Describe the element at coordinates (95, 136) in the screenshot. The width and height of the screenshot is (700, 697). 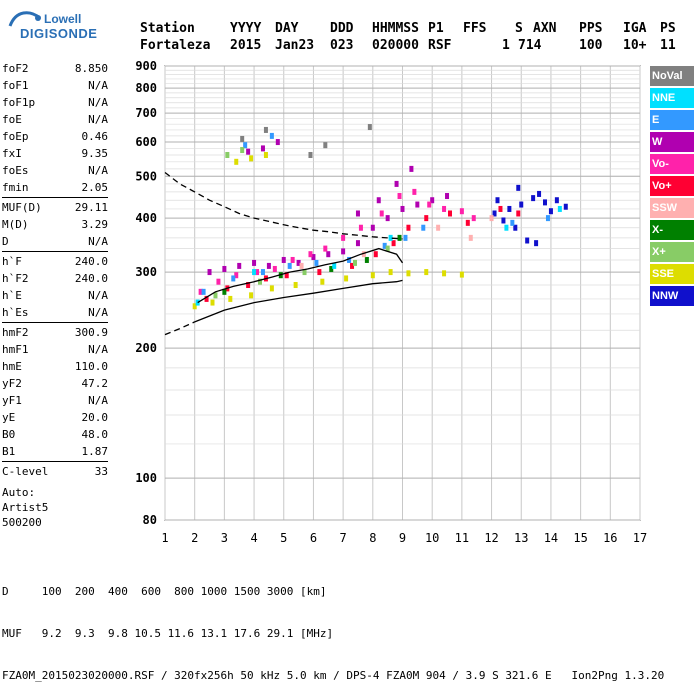
I see `param-value: 0.46` at that location.